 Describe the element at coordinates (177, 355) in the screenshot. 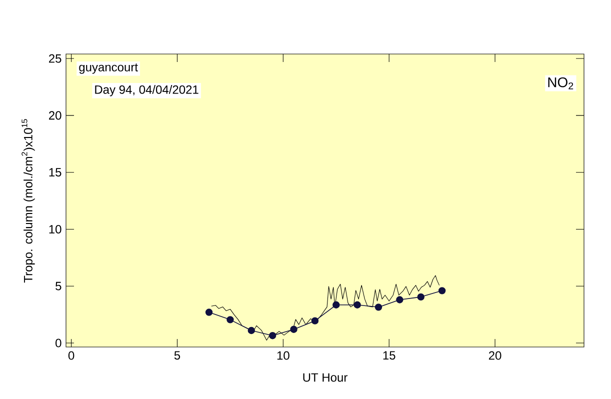

I see `x-tick-label: 5` at that location.